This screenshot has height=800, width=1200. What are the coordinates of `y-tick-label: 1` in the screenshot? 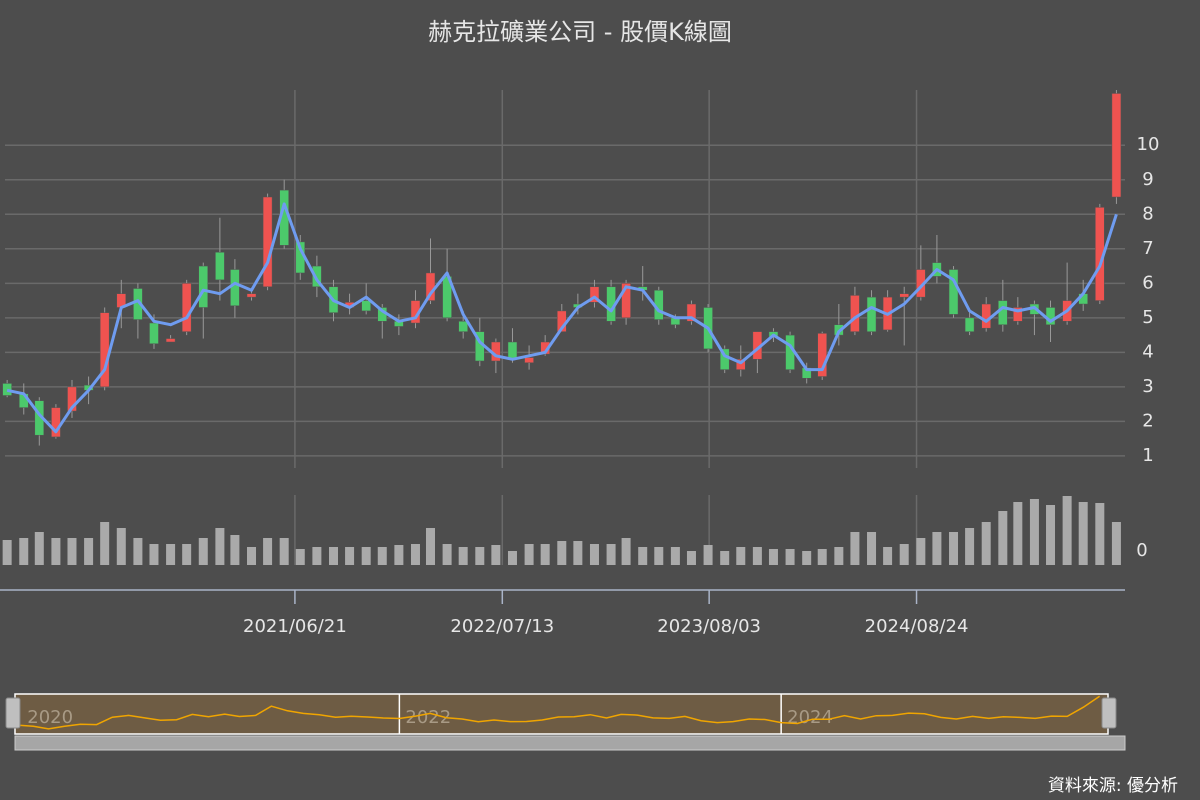 It's located at (1147, 455).